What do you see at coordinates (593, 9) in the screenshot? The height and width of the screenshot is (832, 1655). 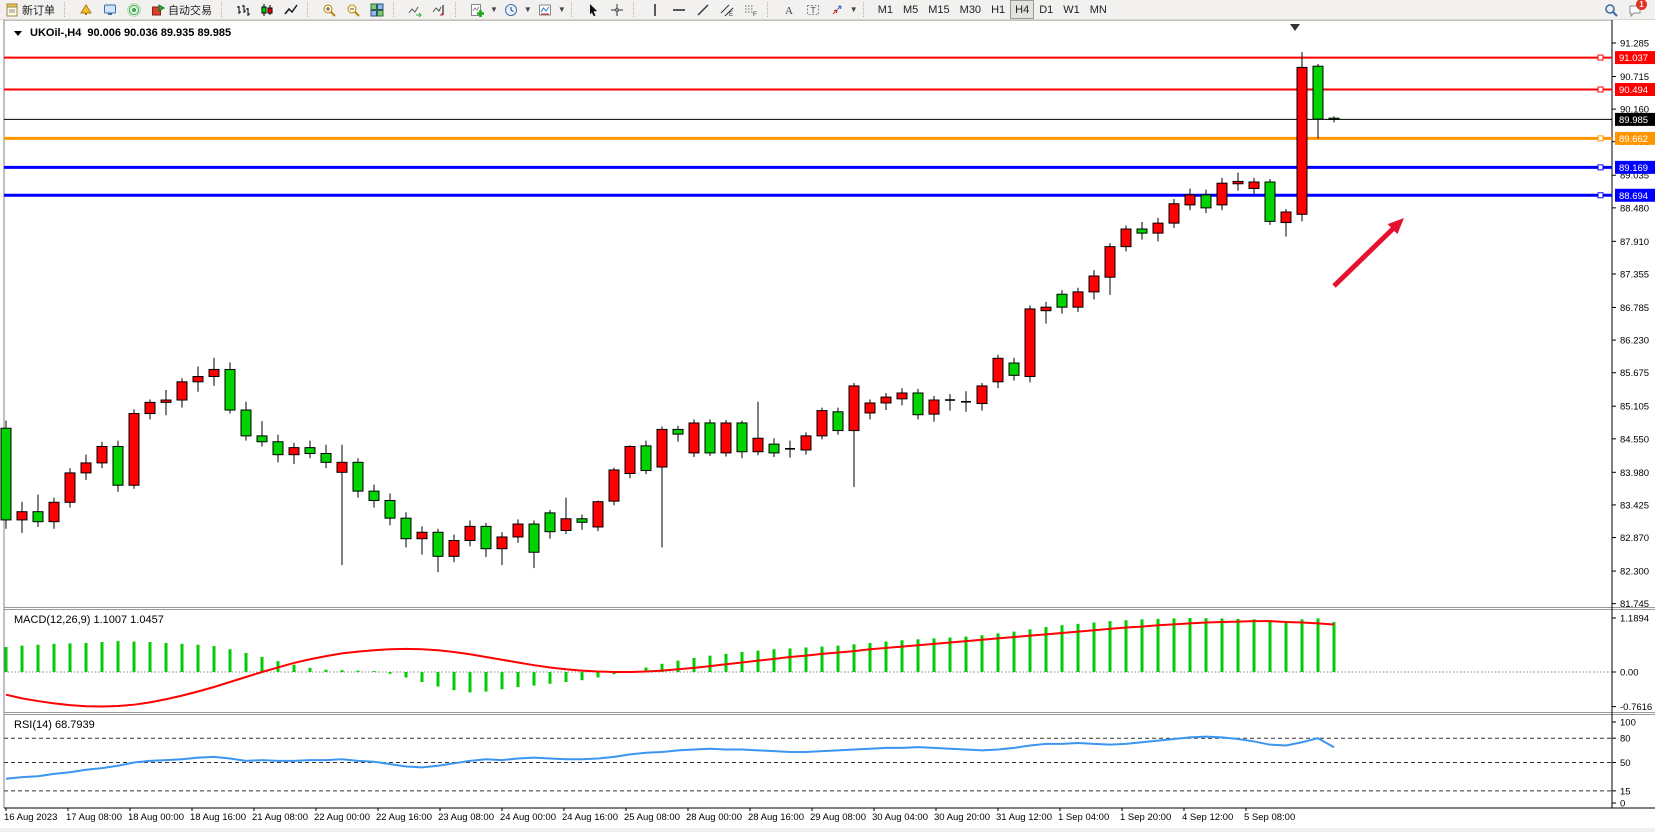 I see `cursor-button` at bounding box center [593, 9].